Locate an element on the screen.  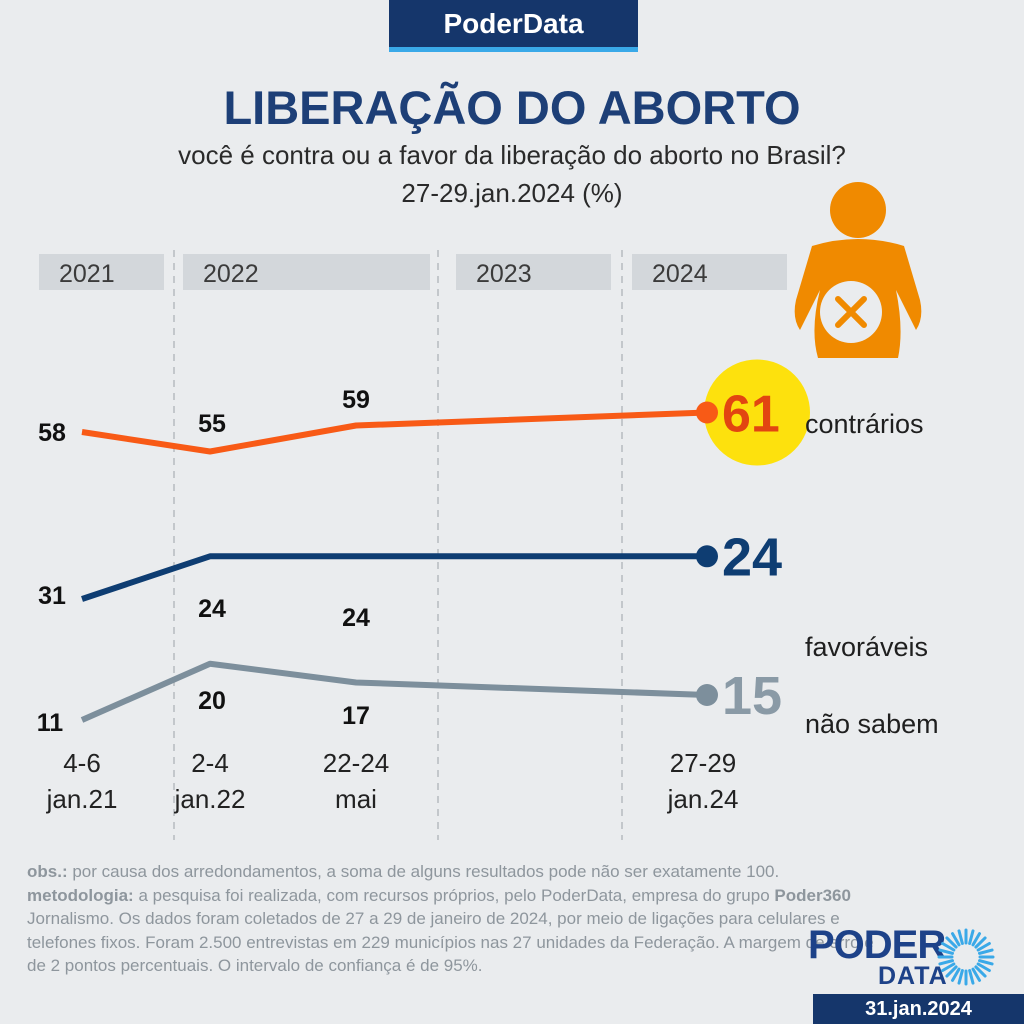
pregnant-woman-crossed-icon is located at coordinates (858, 270).